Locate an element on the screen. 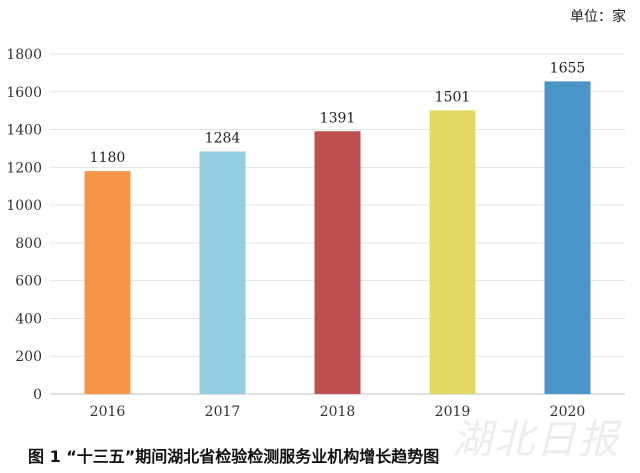 The height and width of the screenshot is (473, 640). figure-caption: 图 1 “十三五”期间湖北省检验检测服务业机构增长趋势图 is located at coordinates (234, 456).